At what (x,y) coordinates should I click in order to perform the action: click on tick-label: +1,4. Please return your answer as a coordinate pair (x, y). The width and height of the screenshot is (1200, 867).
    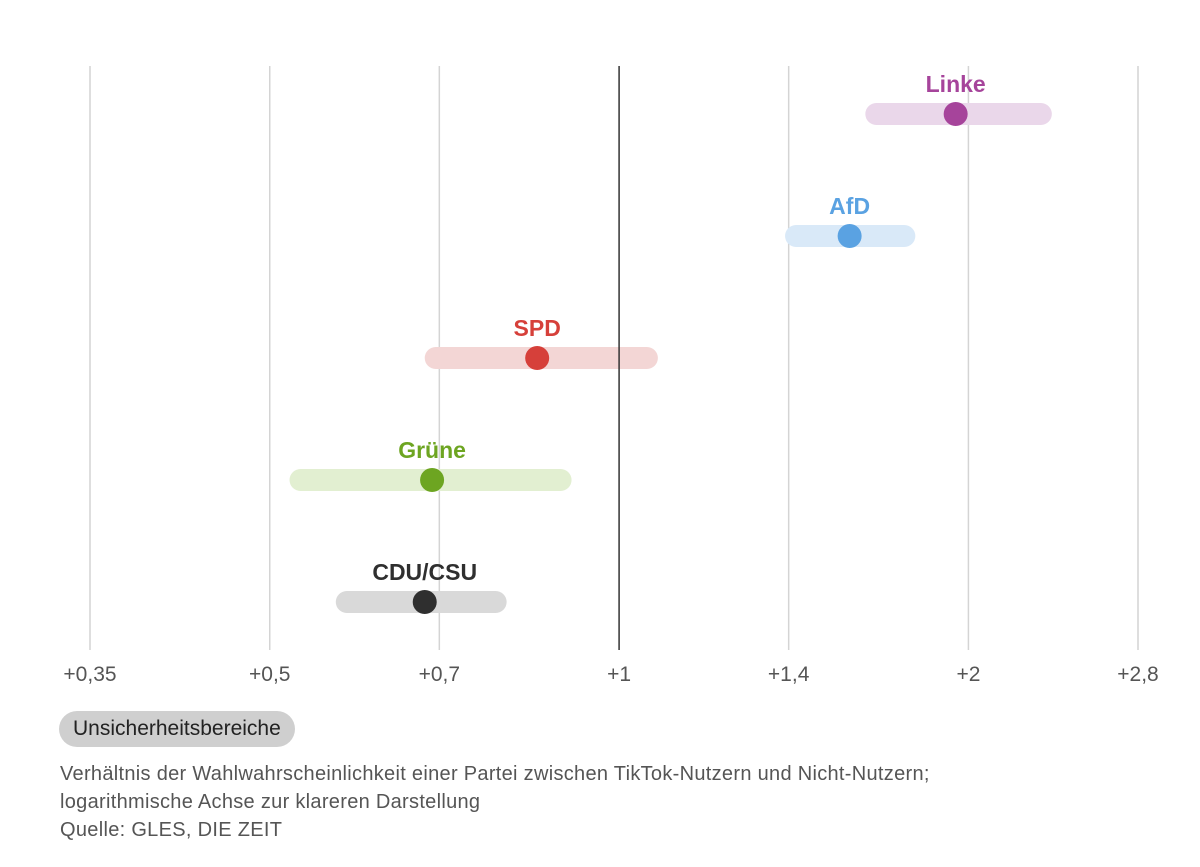
    Looking at the image, I should click on (789, 674).